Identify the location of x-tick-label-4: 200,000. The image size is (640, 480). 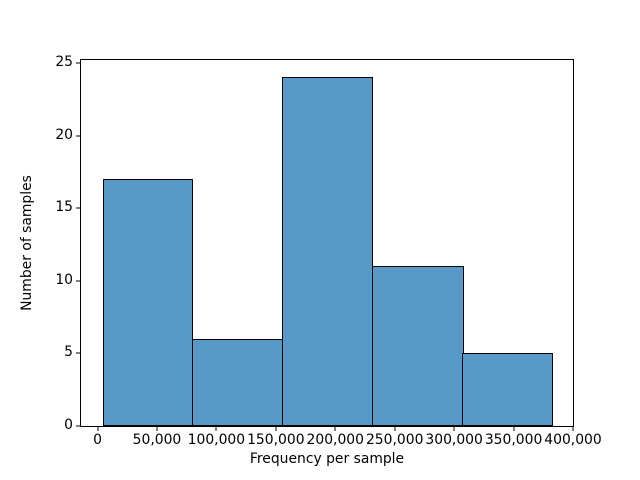
(335, 440).